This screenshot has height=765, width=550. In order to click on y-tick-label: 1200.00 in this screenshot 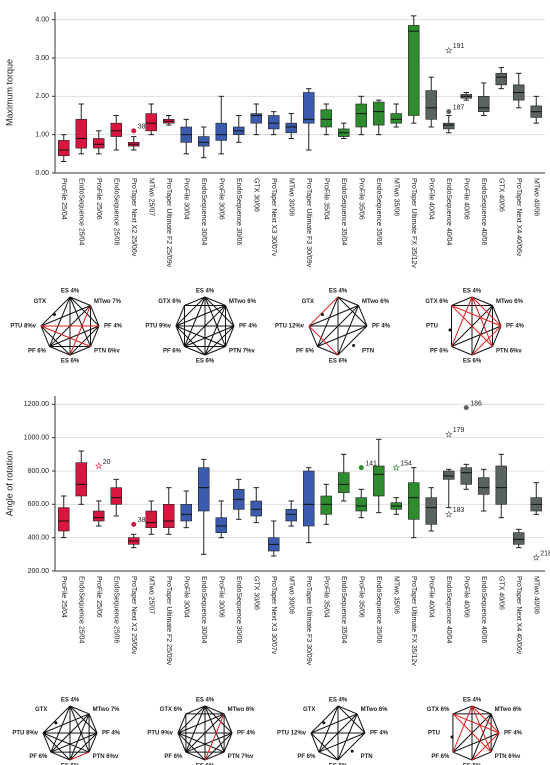, I will do `click(36, 404)`.